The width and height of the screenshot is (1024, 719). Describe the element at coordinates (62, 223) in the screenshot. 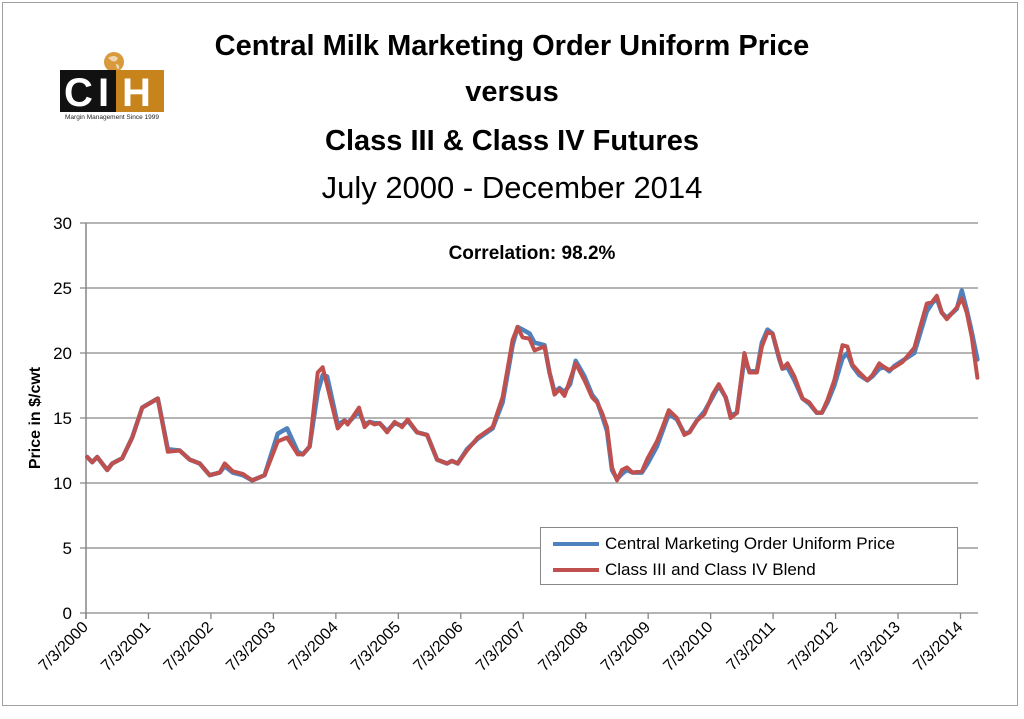

I see `y-tick-label: 30` at that location.